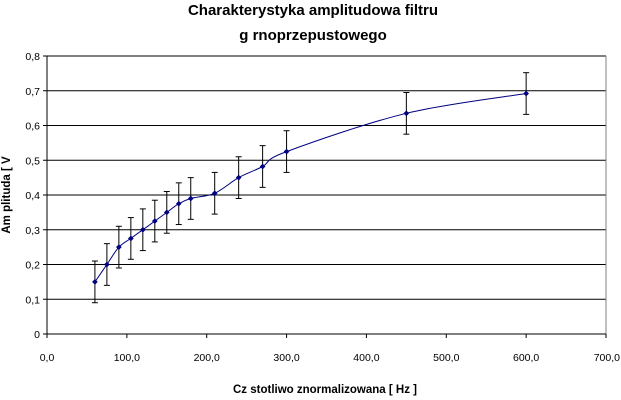 The image size is (621, 400). I want to click on y-tick-label: 0,7, so click(32, 92).